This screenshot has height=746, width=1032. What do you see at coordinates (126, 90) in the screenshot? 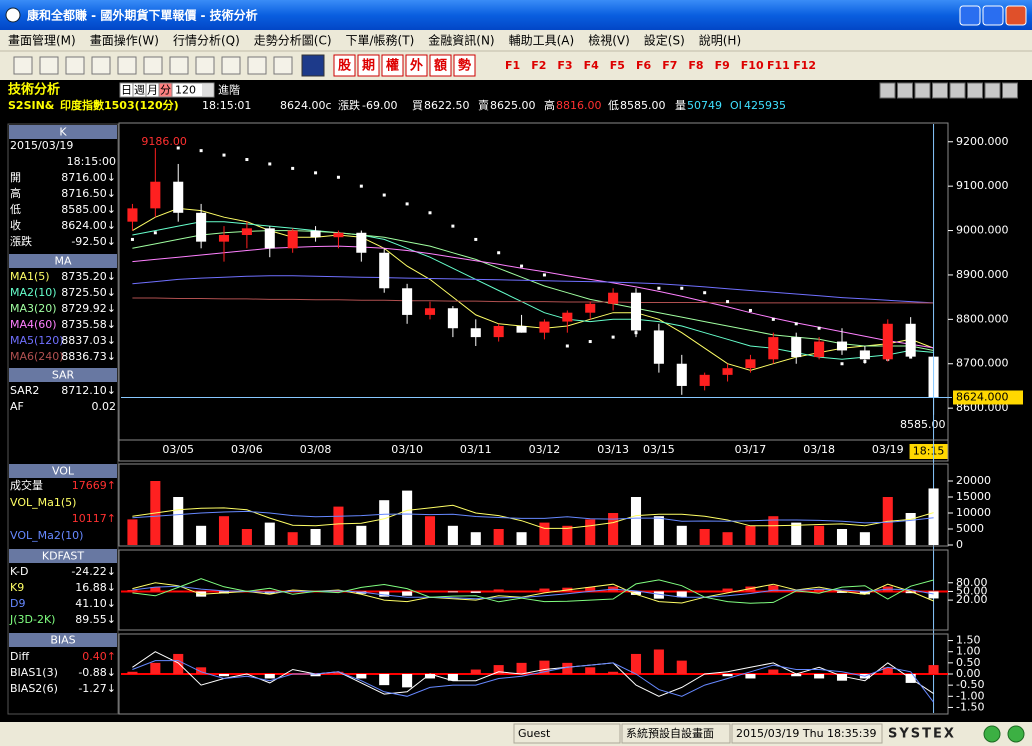
I see `period-label: 日` at bounding box center [126, 90].